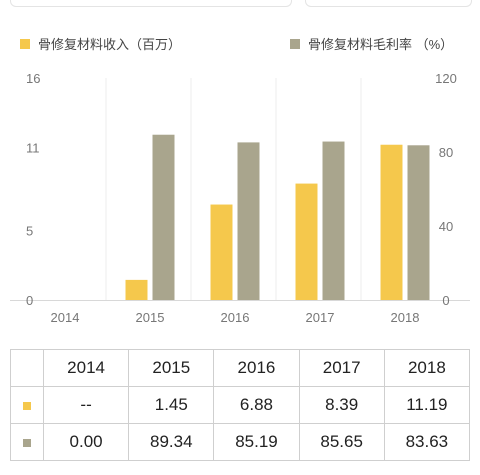  What do you see at coordinates (341, 442) in the screenshot?
I see `table-cell: 85.65` at bounding box center [341, 442].